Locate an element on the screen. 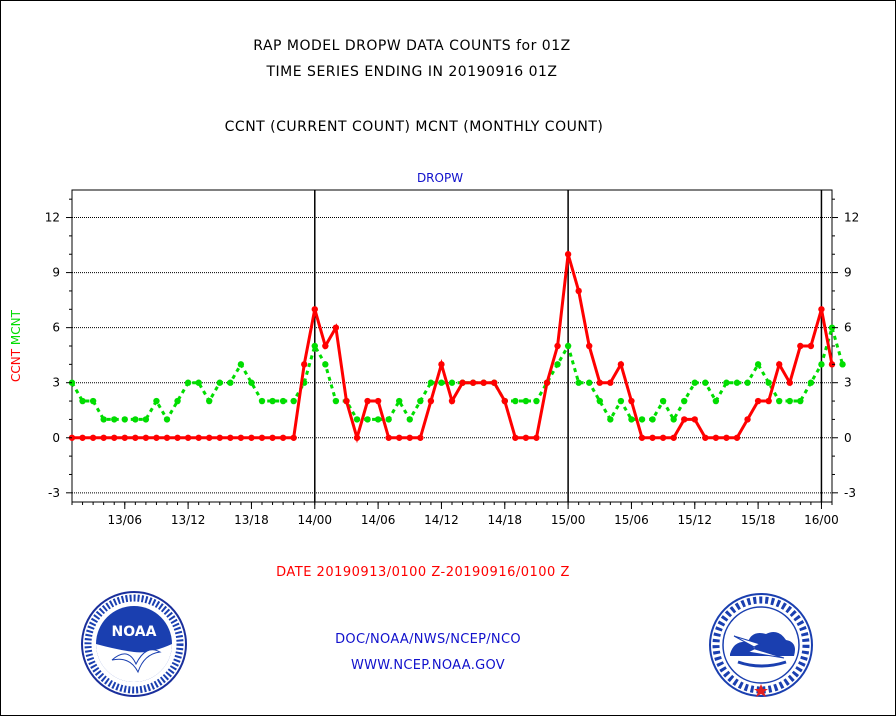 This screenshot has height=716, width=896. x-tick-label: 13/06 is located at coordinates (124, 520).